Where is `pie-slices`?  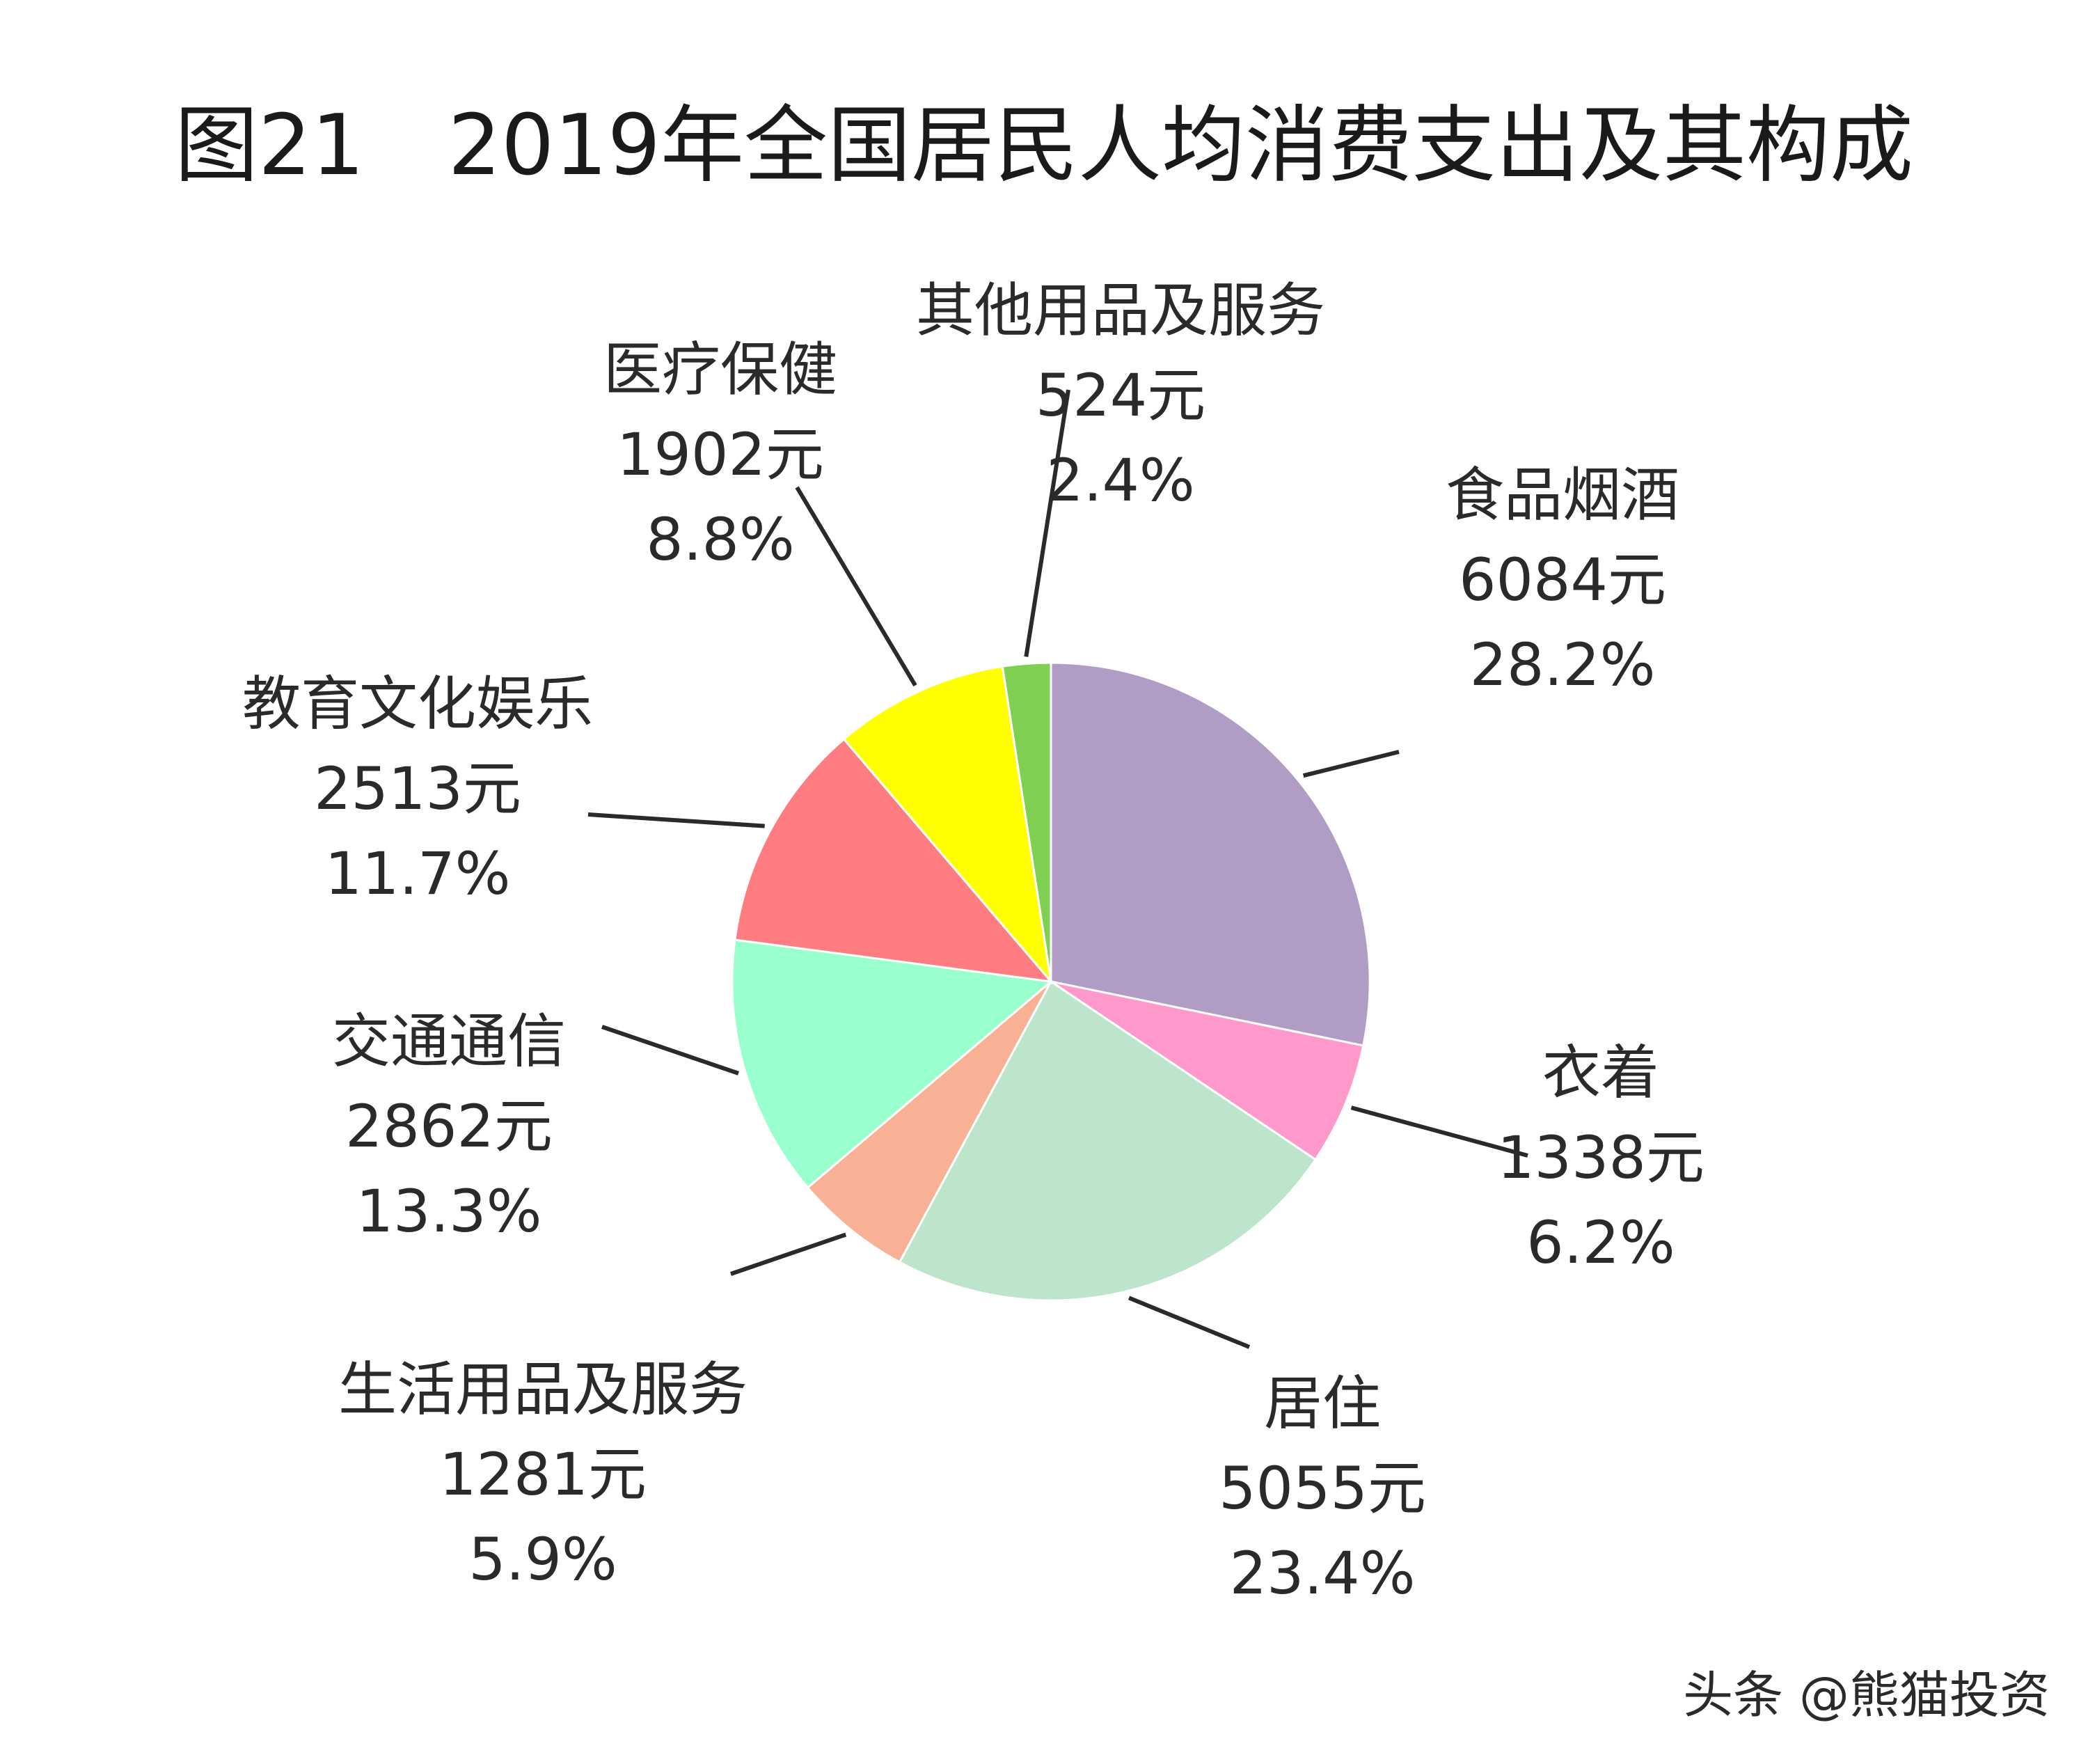
pie-slices is located at coordinates (1051, 981).